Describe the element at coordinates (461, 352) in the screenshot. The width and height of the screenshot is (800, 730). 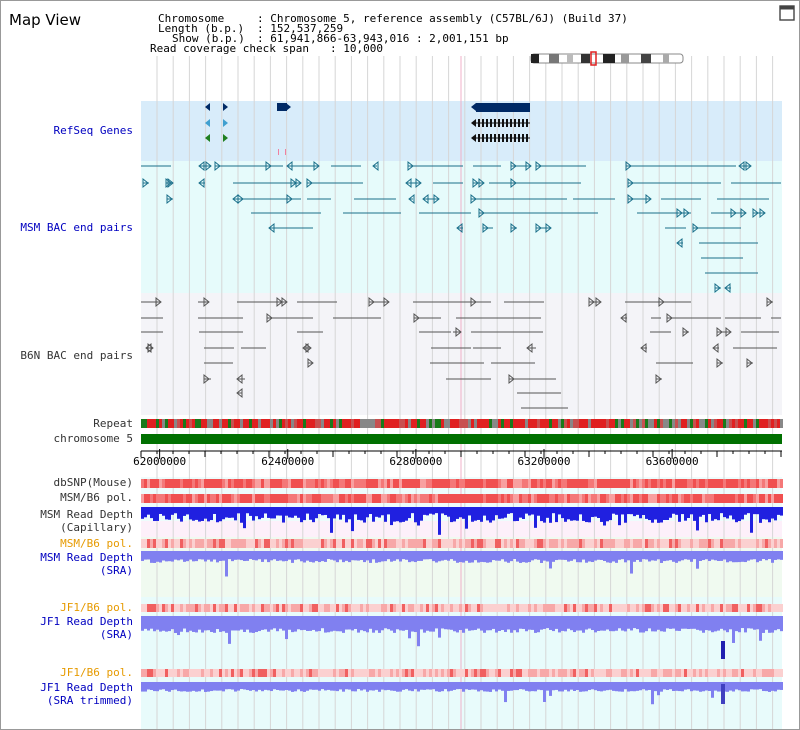
I see `b6n-bac-pairs` at that location.